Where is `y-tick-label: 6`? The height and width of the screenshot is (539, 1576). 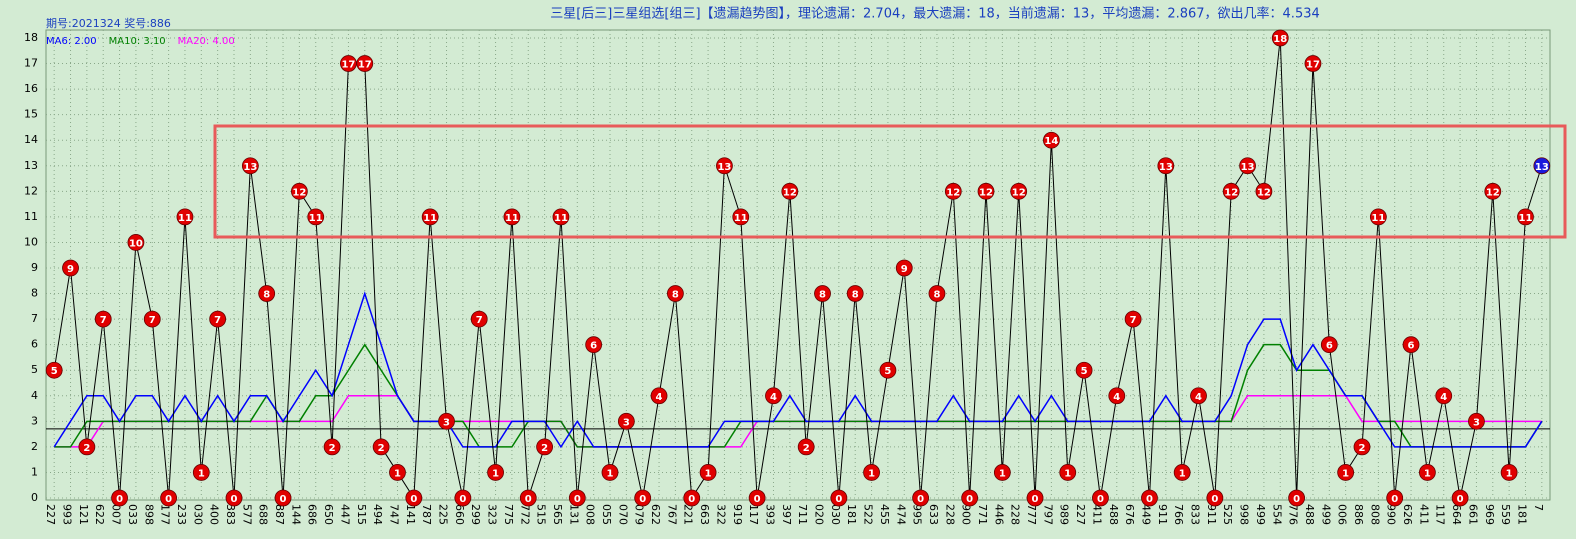 y-tick-label: 6 is located at coordinates (34, 344).